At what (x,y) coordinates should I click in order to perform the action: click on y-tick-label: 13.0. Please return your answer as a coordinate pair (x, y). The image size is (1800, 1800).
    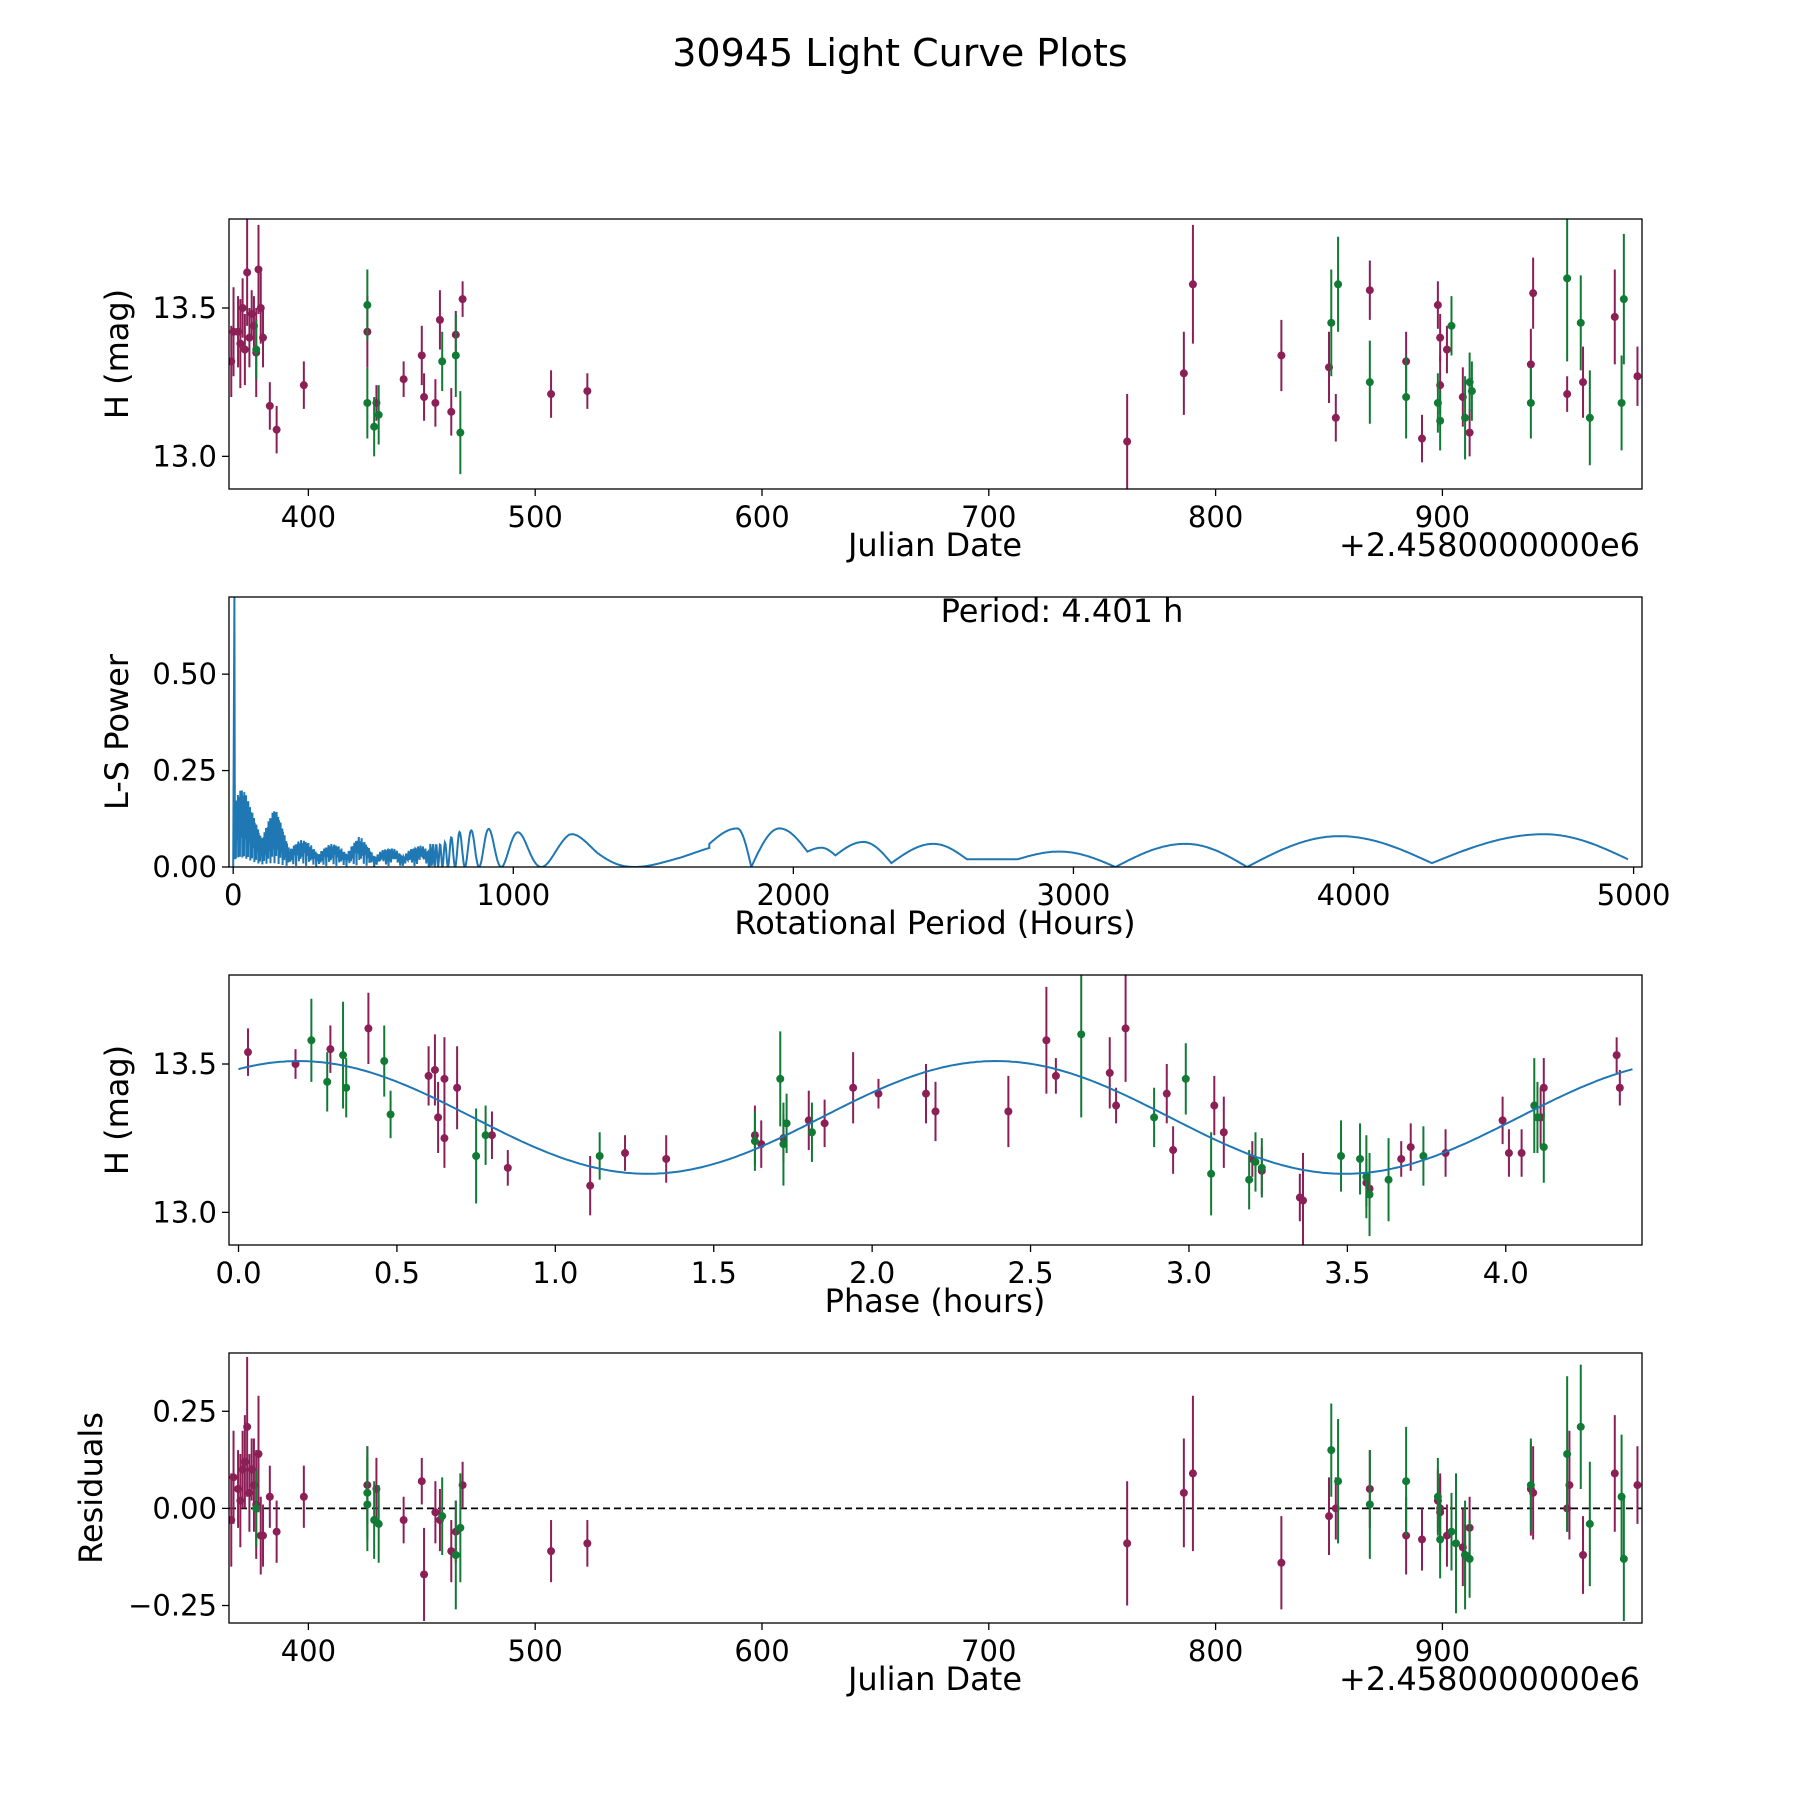
    Looking at the image, I should click on (184, 1212).